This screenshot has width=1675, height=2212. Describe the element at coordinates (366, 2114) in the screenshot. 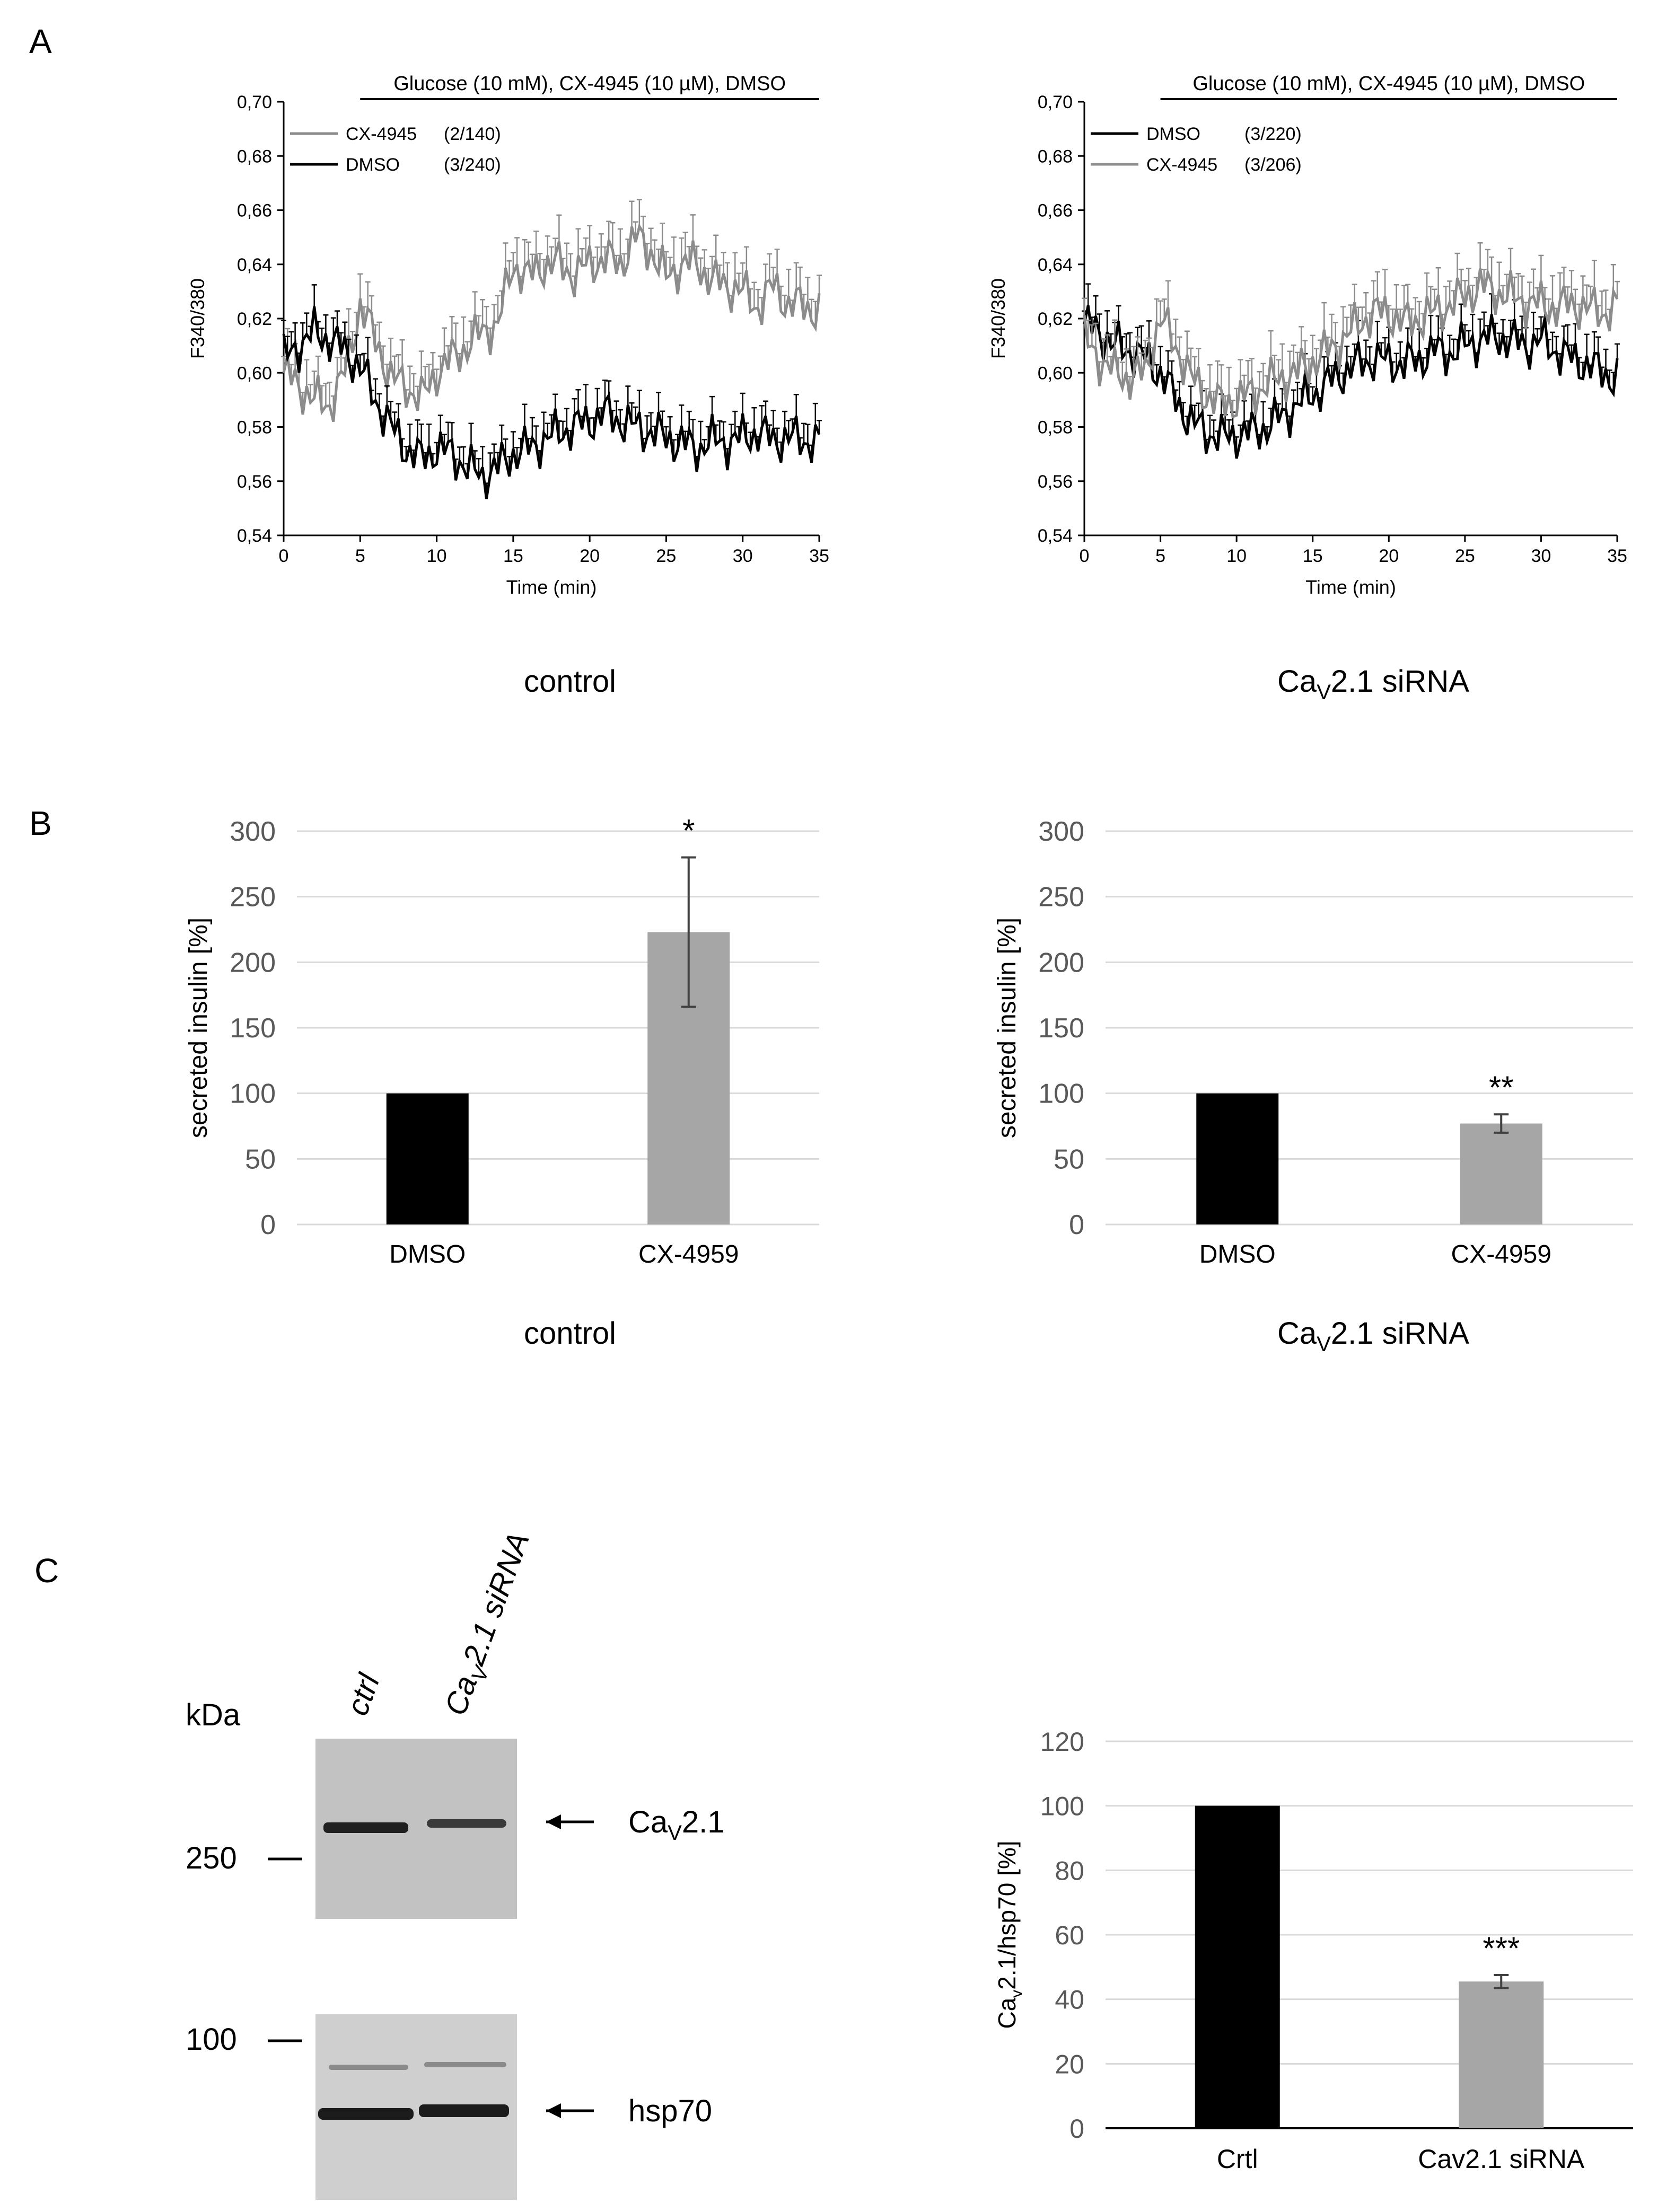

I see `blot-band-hsp70-ctrl` at that location.